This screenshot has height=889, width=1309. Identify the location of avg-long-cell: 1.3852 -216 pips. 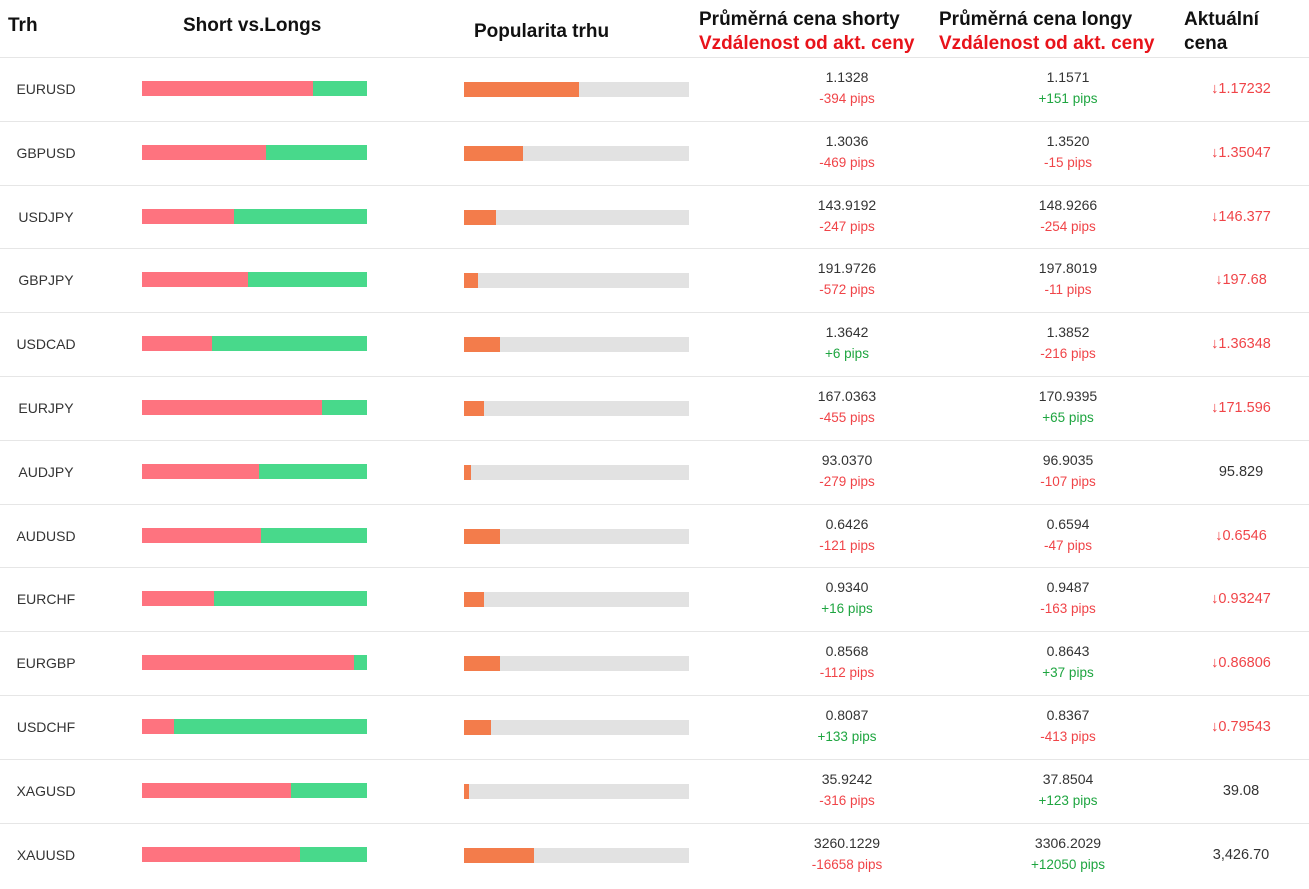
(1068, 344).